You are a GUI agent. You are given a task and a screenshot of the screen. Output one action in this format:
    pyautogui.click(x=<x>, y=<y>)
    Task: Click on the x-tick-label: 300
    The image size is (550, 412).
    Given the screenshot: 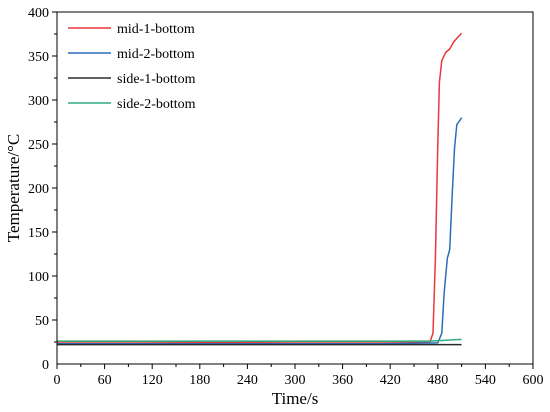 What is the action you would take?
    pyautogui.click(x=295, y=380)
    